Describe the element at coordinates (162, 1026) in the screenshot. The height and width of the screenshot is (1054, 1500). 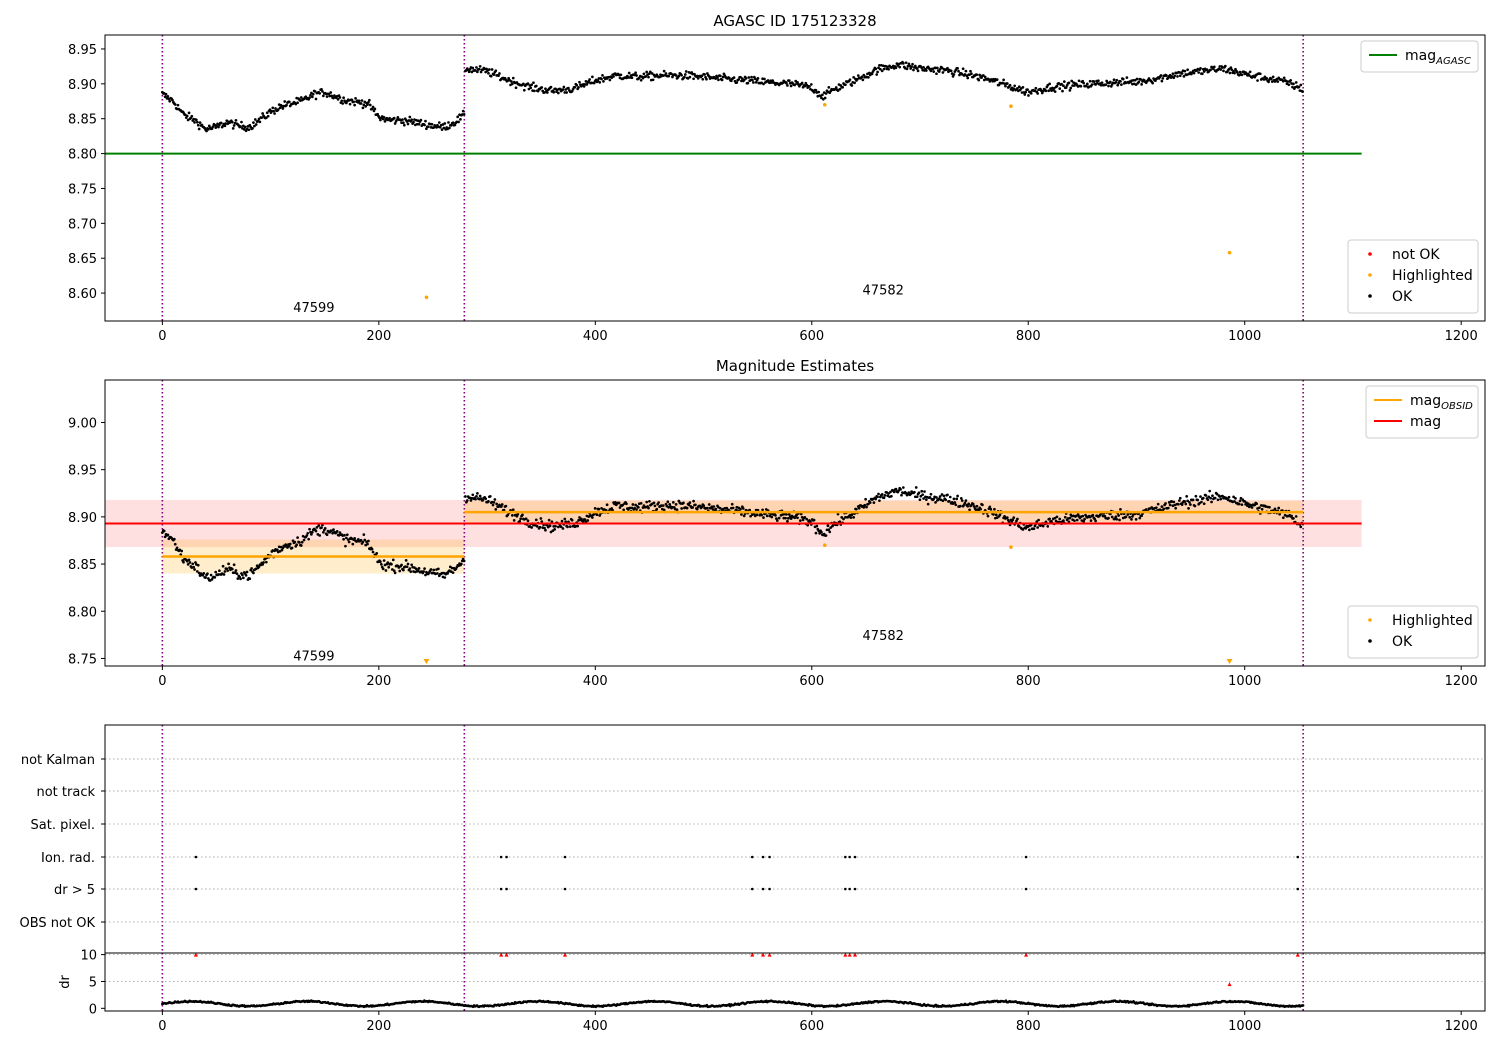
I see `dr-xtick-label: 0` at that location.